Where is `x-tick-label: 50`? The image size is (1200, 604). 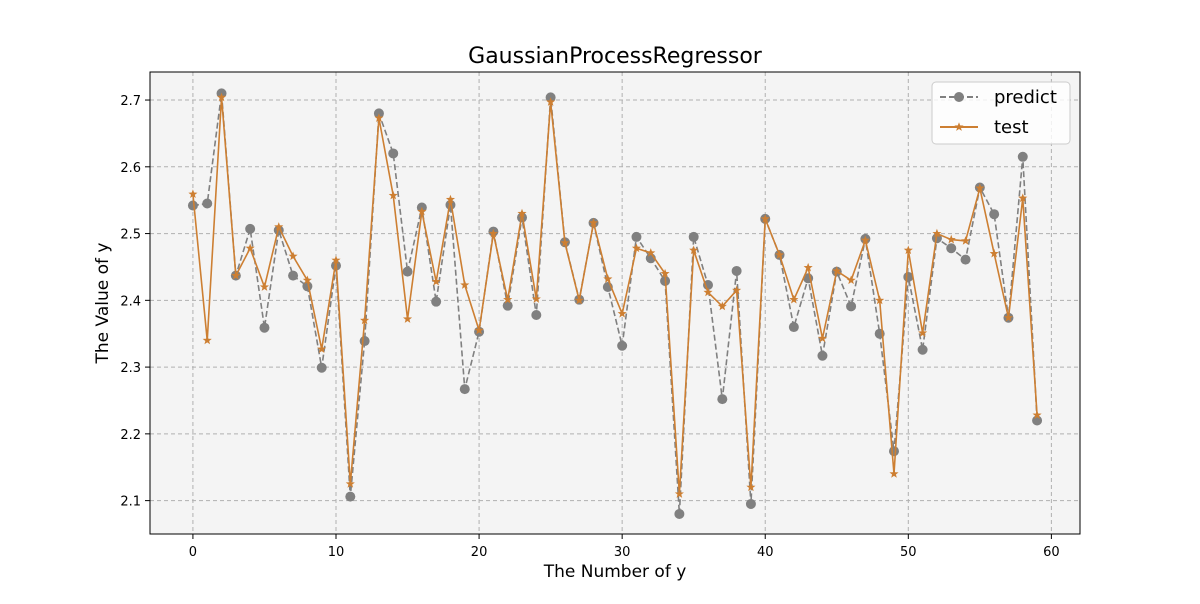 x-tick-label: 50 is located at coordinates (908, 552).